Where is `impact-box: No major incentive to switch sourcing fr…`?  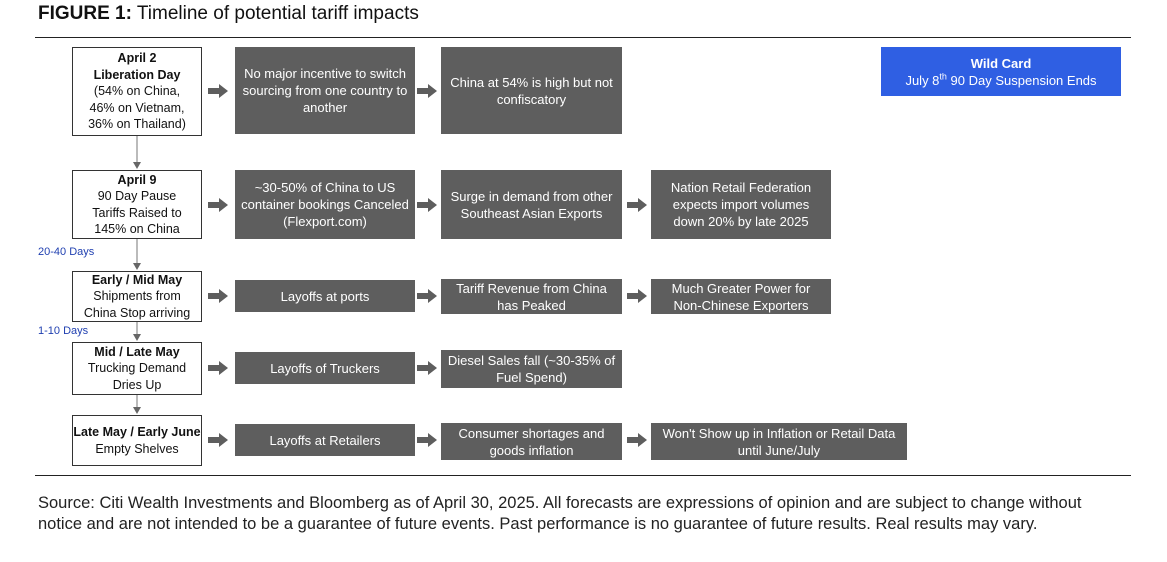
impact-box: No major incentive to switch sourcing fr… is located at coordinates (325, 90).